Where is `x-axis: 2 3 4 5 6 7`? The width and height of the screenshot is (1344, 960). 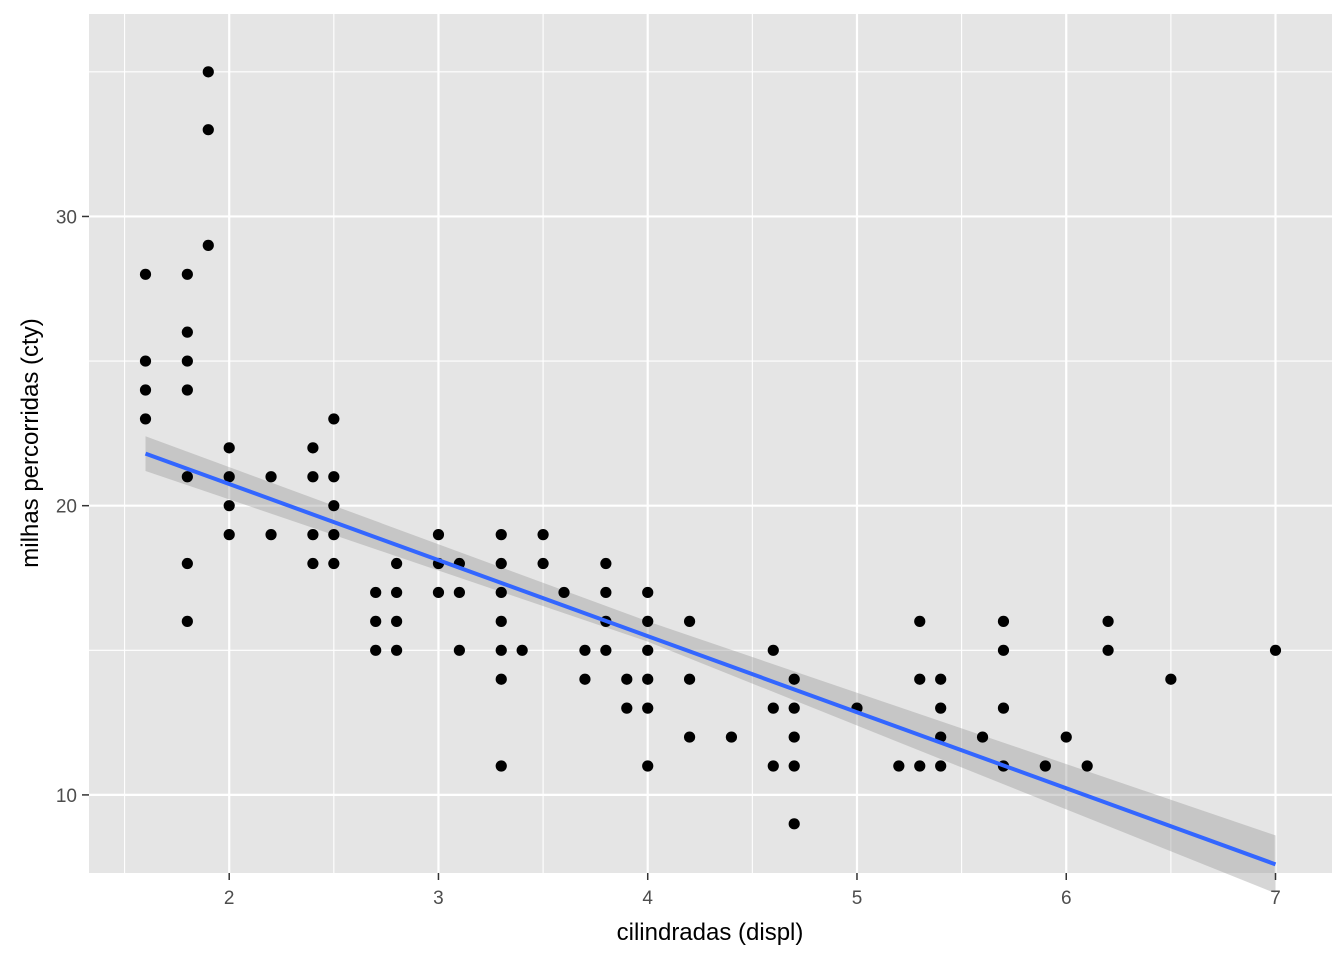 x-axis: 2 3 4 5 6 7 is located at coordinates (752, 891).